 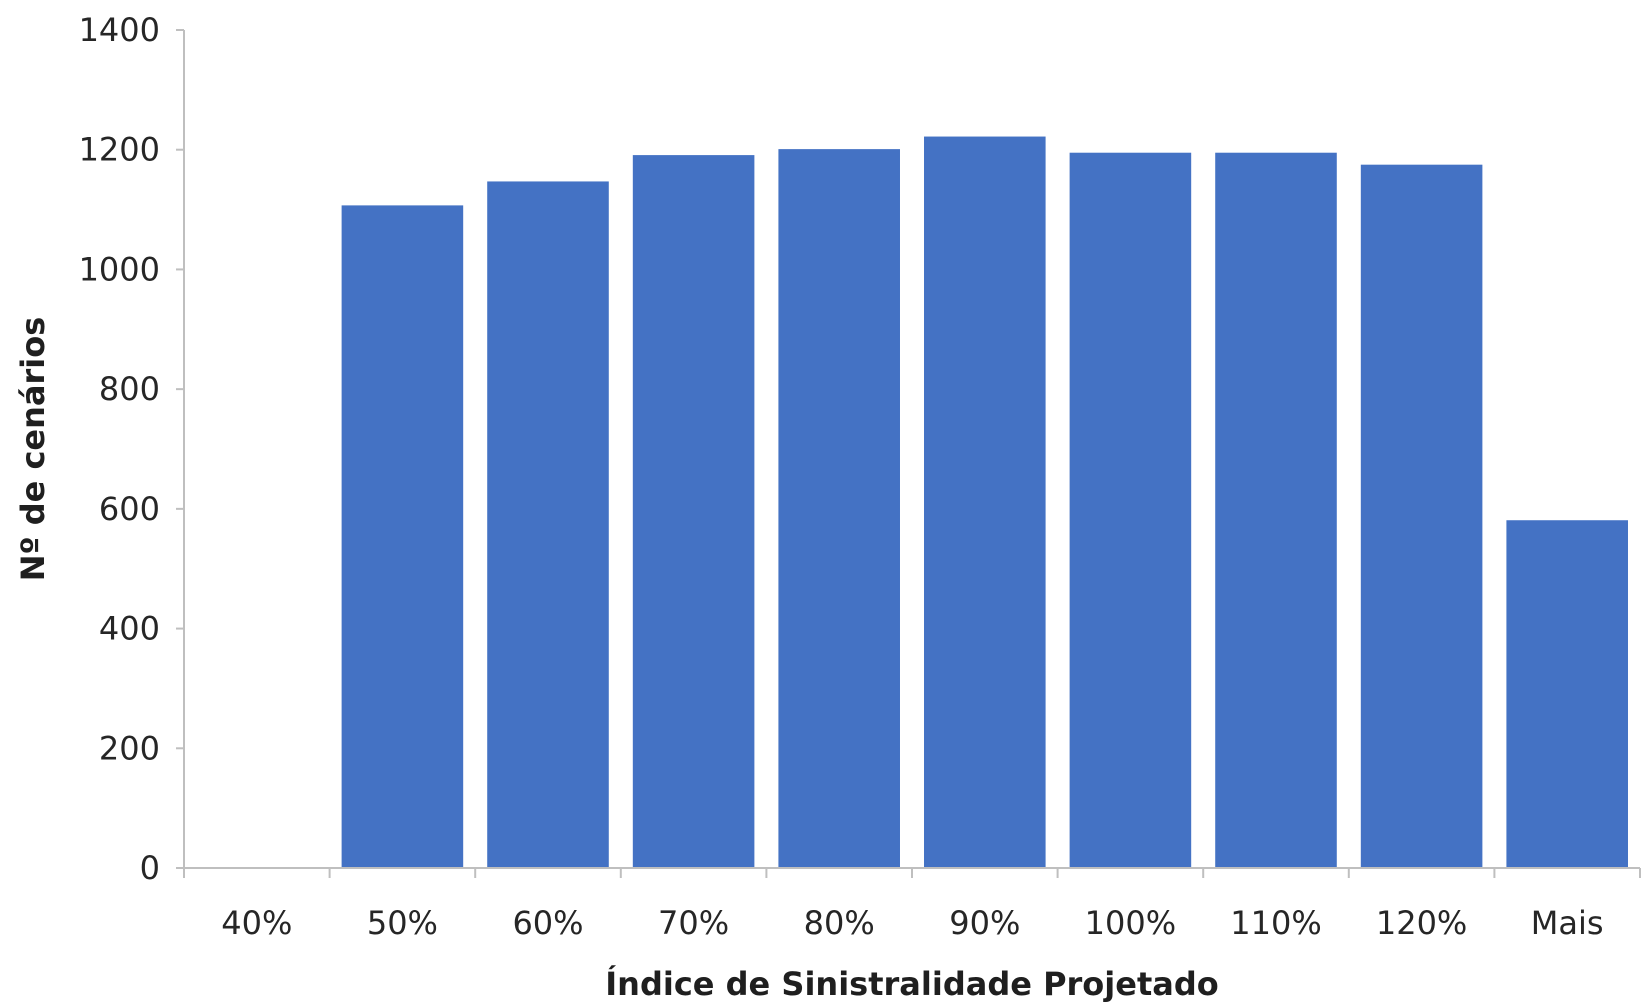 What do you see at coordinates (547, 923) in the screenshot?
I see `x-tick-label: 60%` at bounding box center [547, 923].